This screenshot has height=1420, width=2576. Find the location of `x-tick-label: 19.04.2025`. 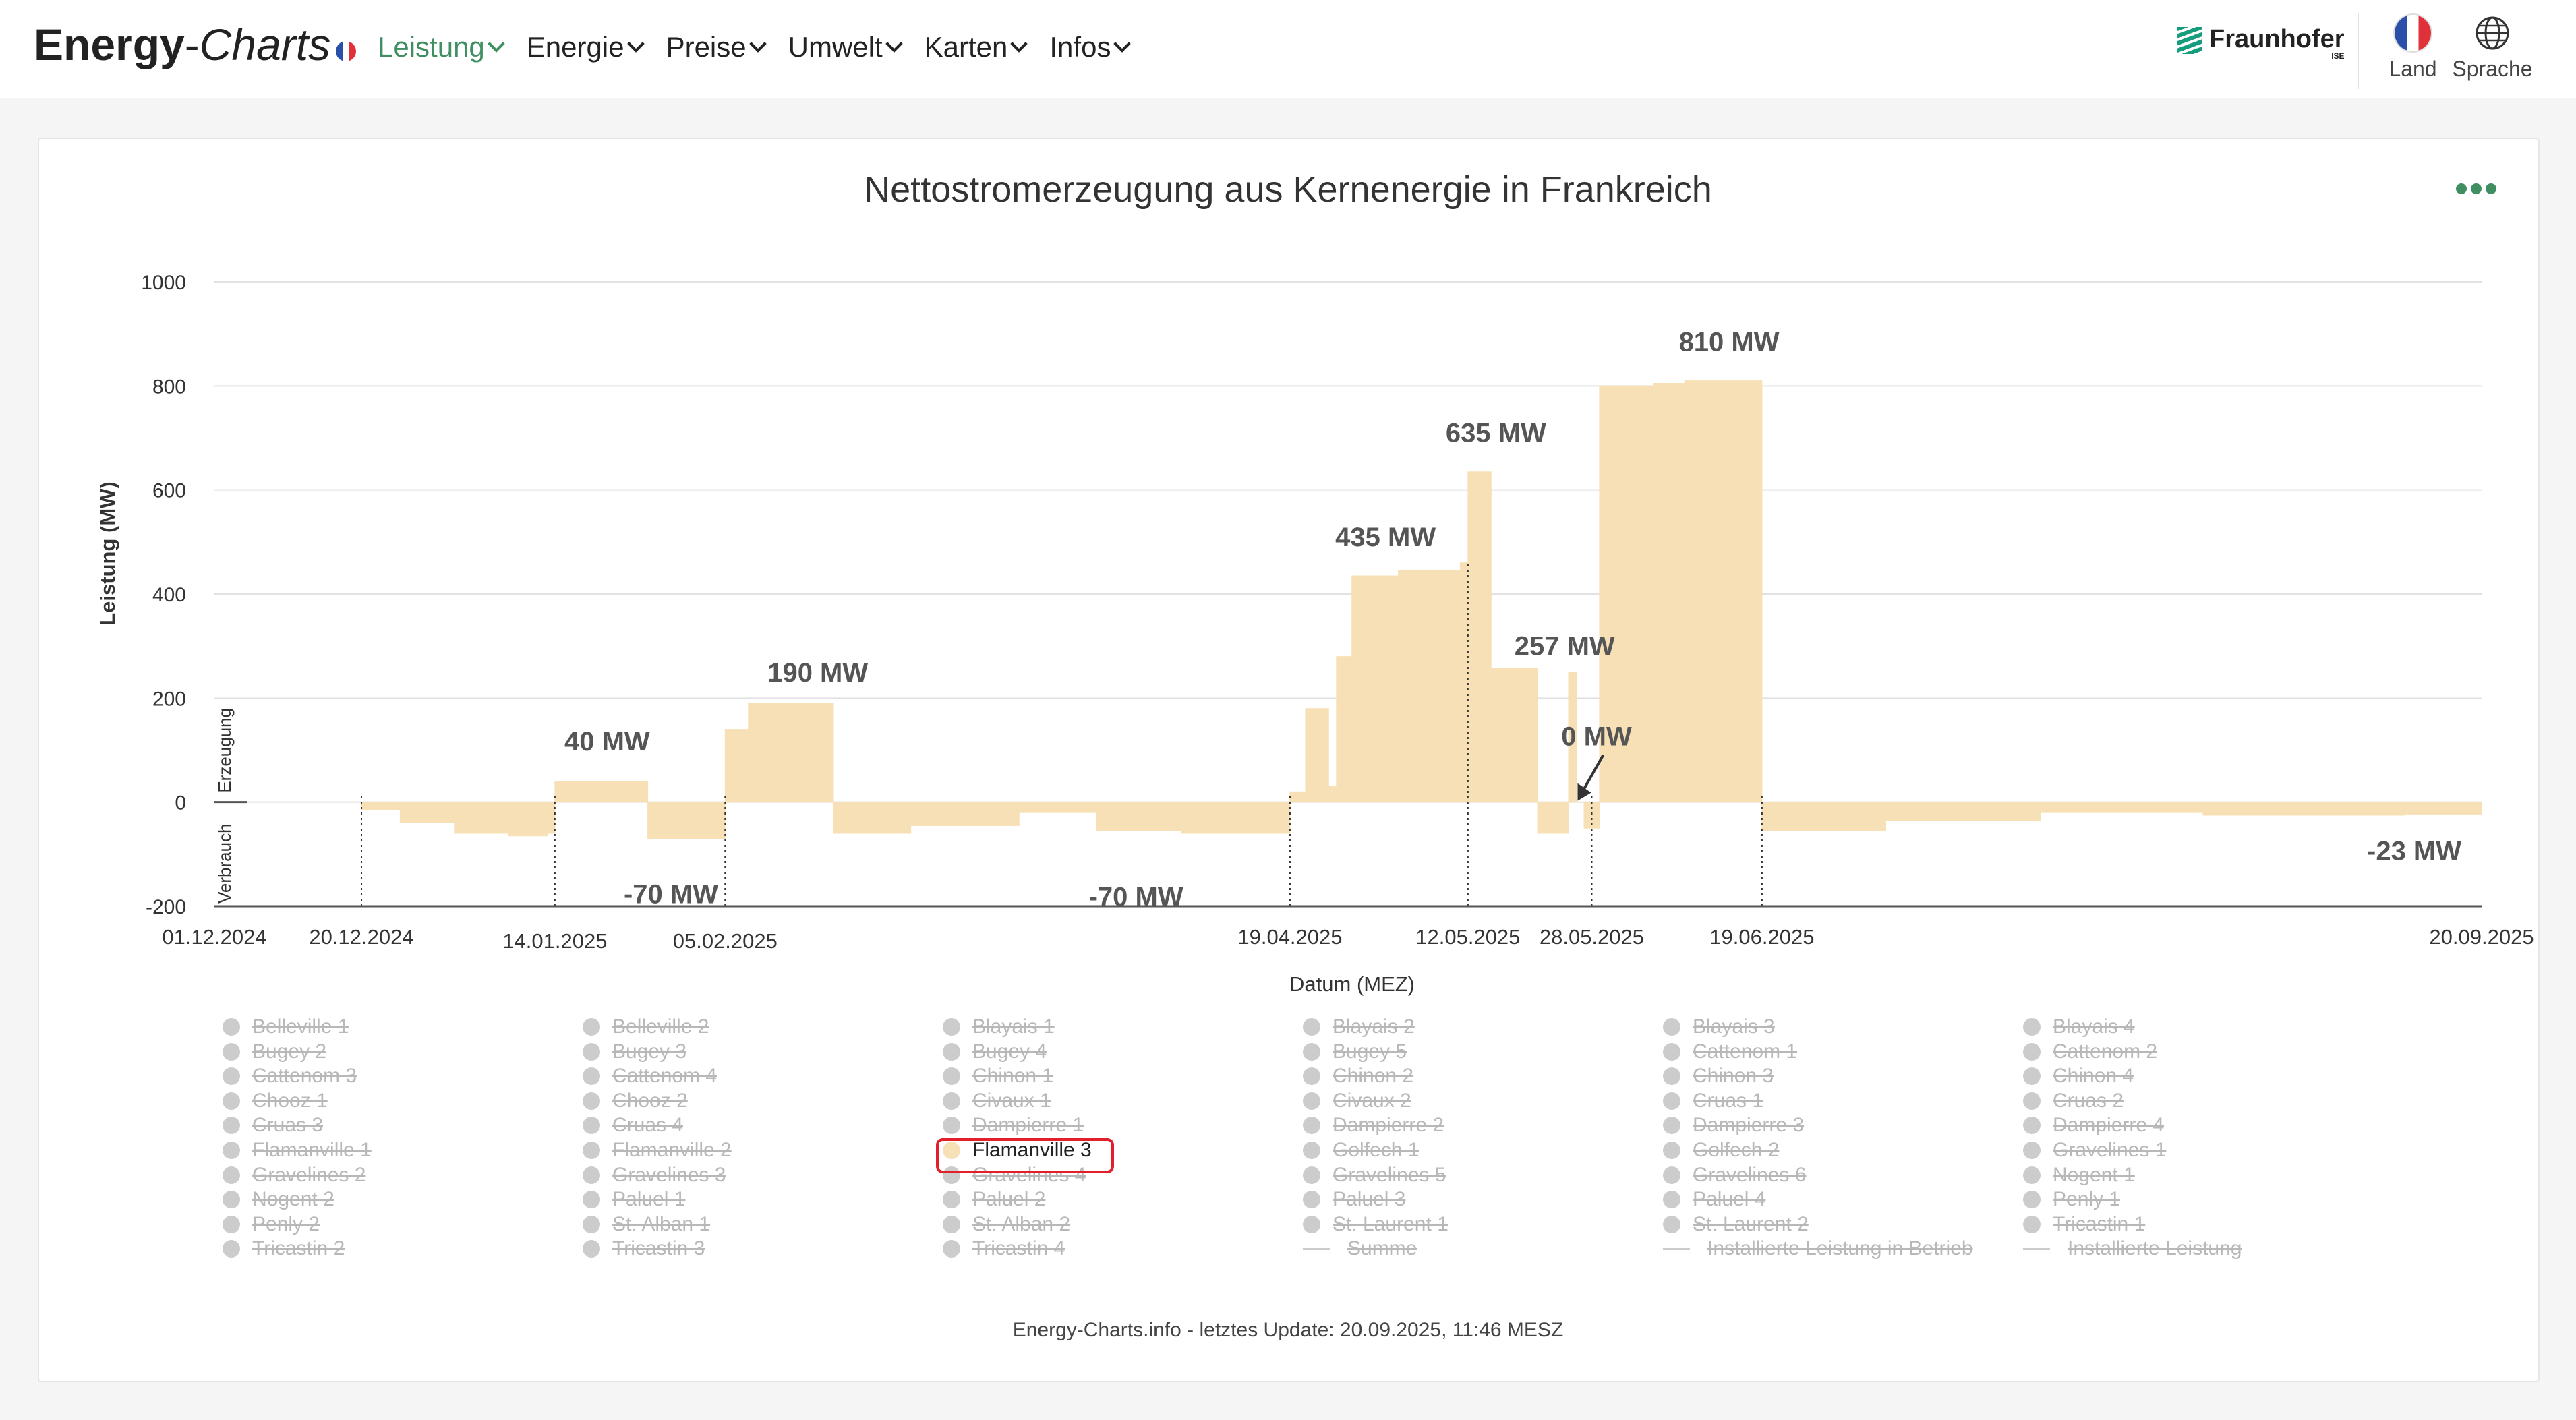

x-tick-label: 19.04.2025 is located at coordinates (1289, 937).